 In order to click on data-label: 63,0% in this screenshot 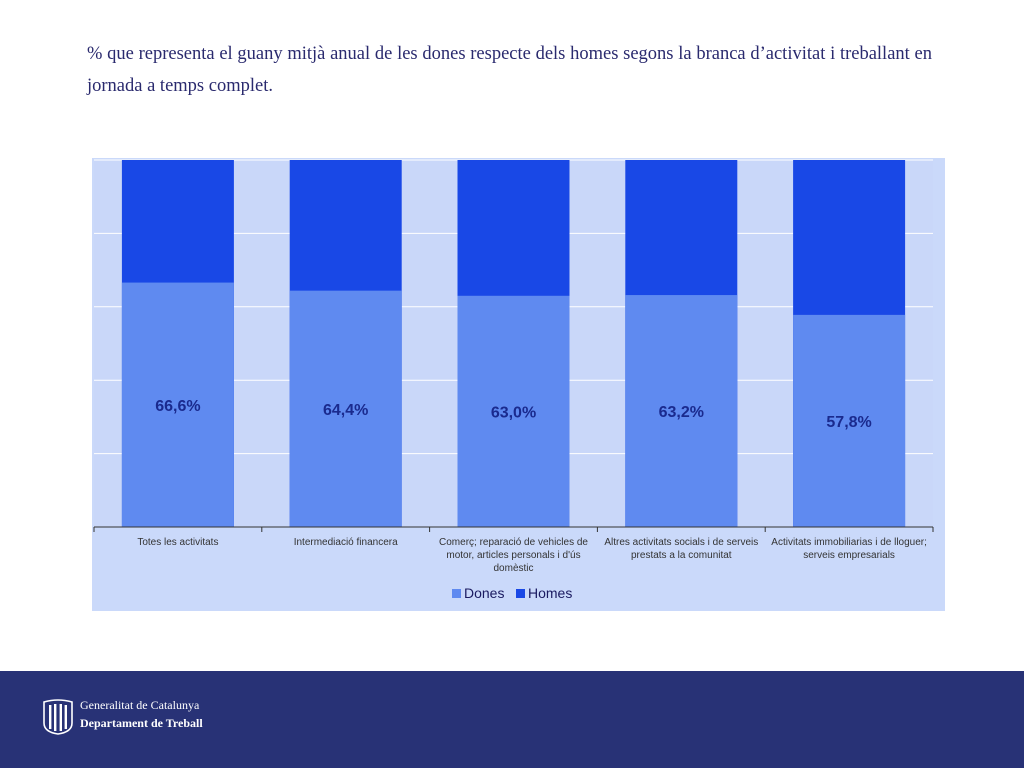, I will do `click(513, 412)`.